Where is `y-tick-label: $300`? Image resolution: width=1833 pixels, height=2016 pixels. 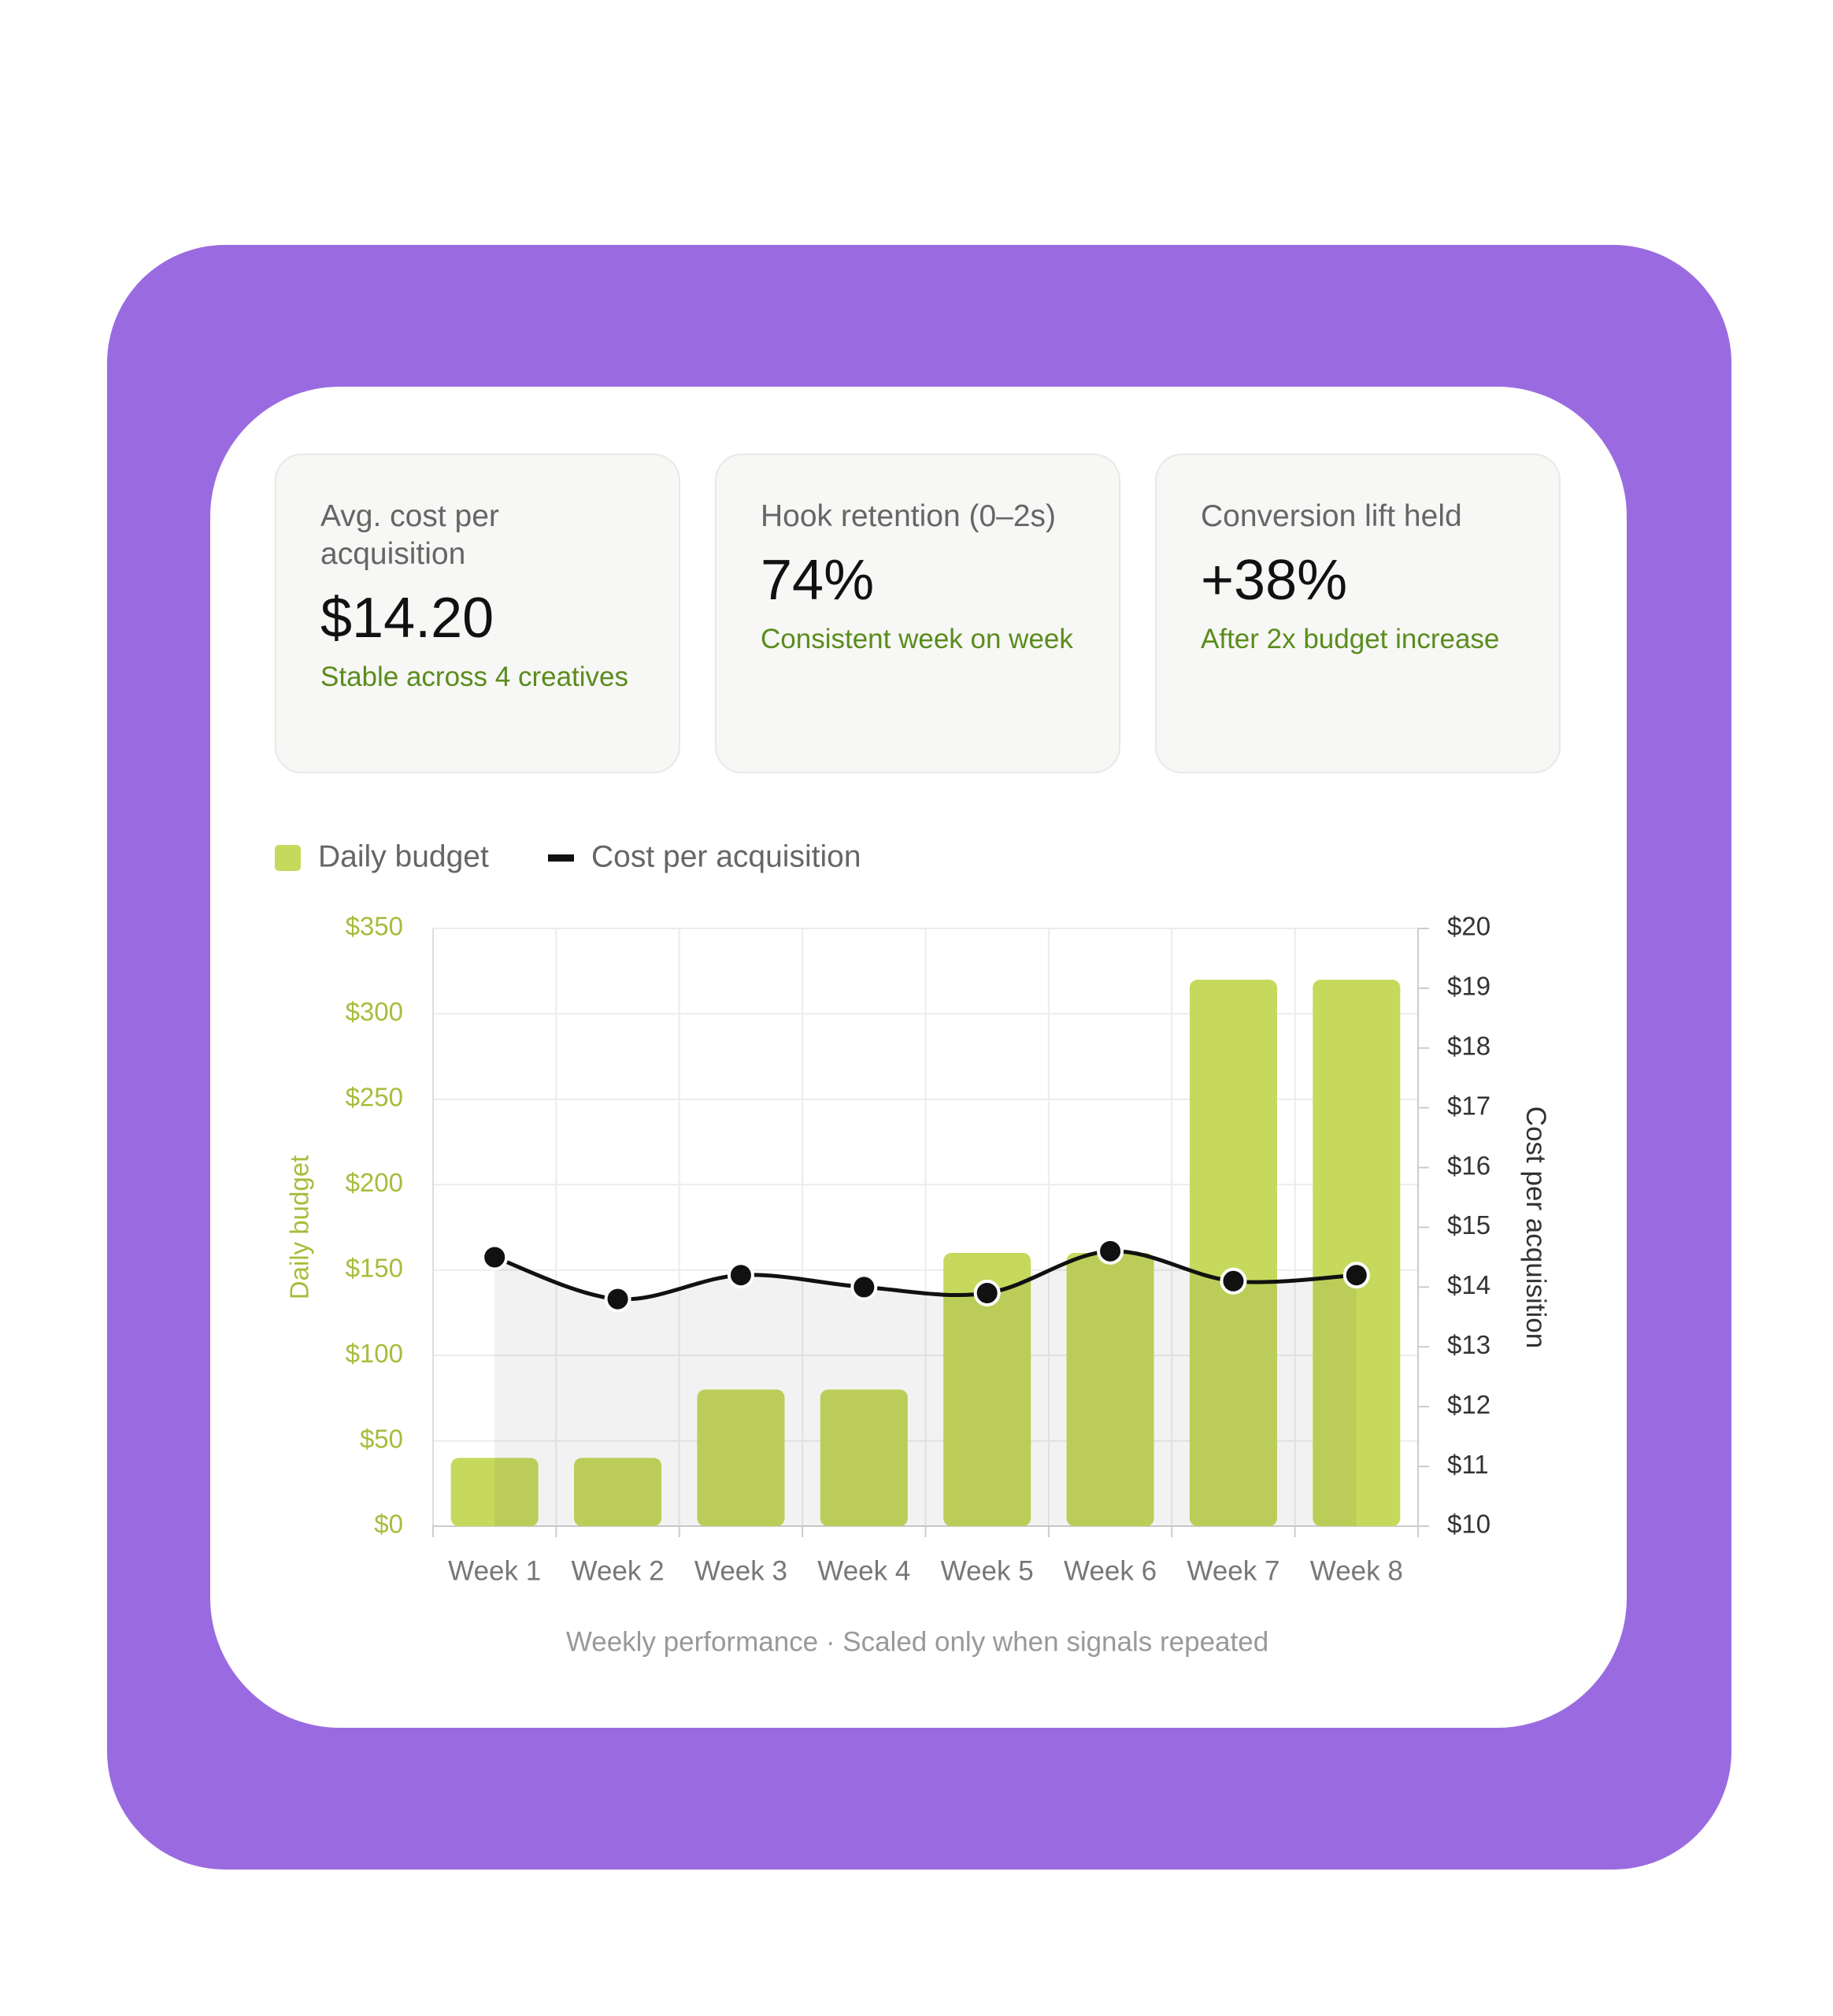 y-tick-label: $300 is located at coordinates (374, 1011).